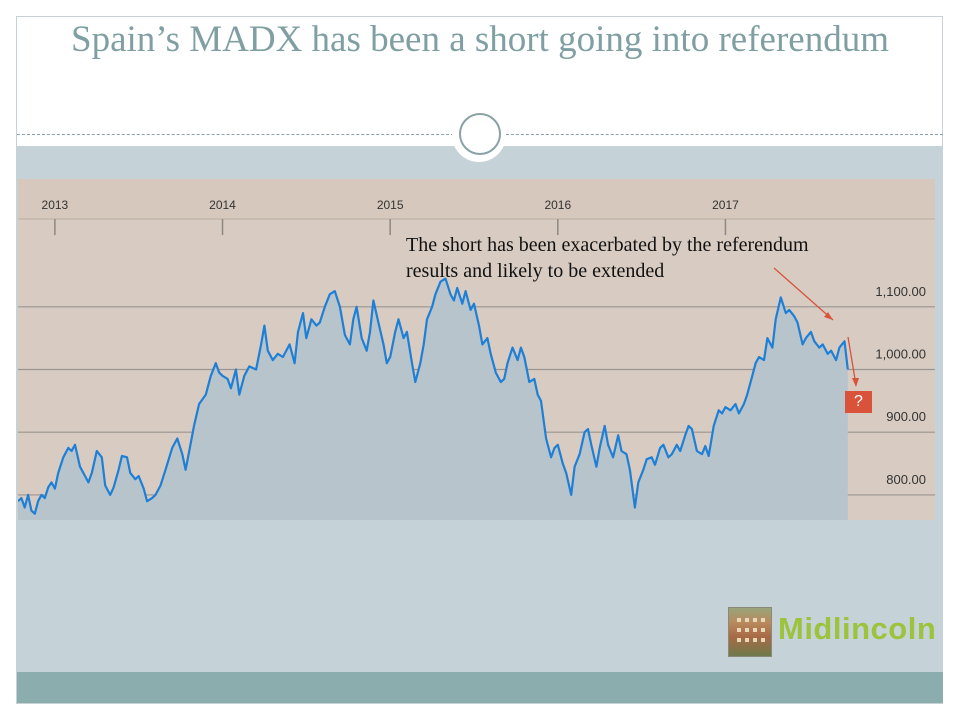 Image resolution: width=960 pixels, height=720 pixels. Describe the element at coordinates (725, 205) in the screenshot. I see `x-tick-label-2017: 2017` at that location.